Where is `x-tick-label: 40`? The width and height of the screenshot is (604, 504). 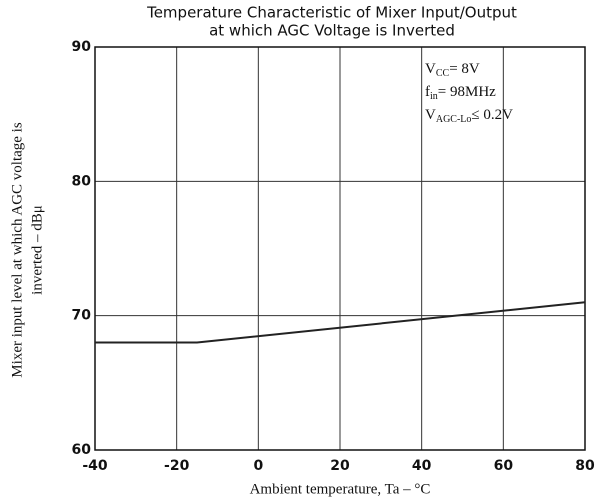
x-tick-label: 40 is located at coordinates (422, 466).